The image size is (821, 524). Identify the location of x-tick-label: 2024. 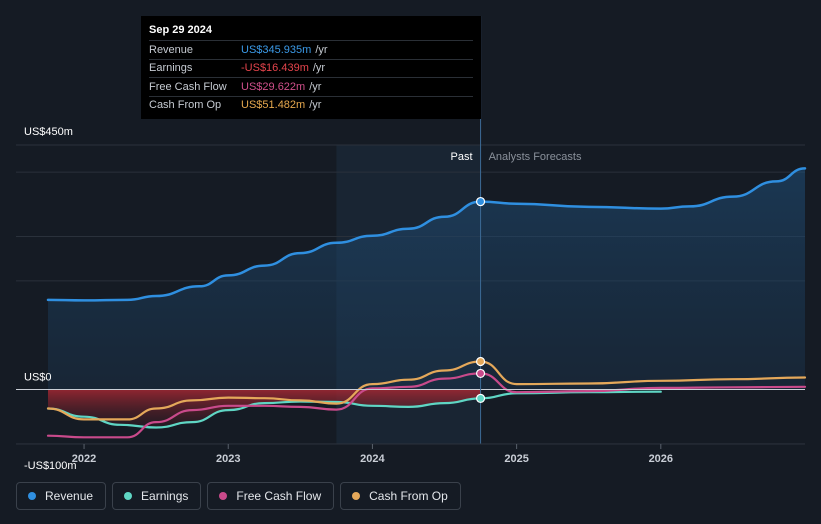
(372, 459).